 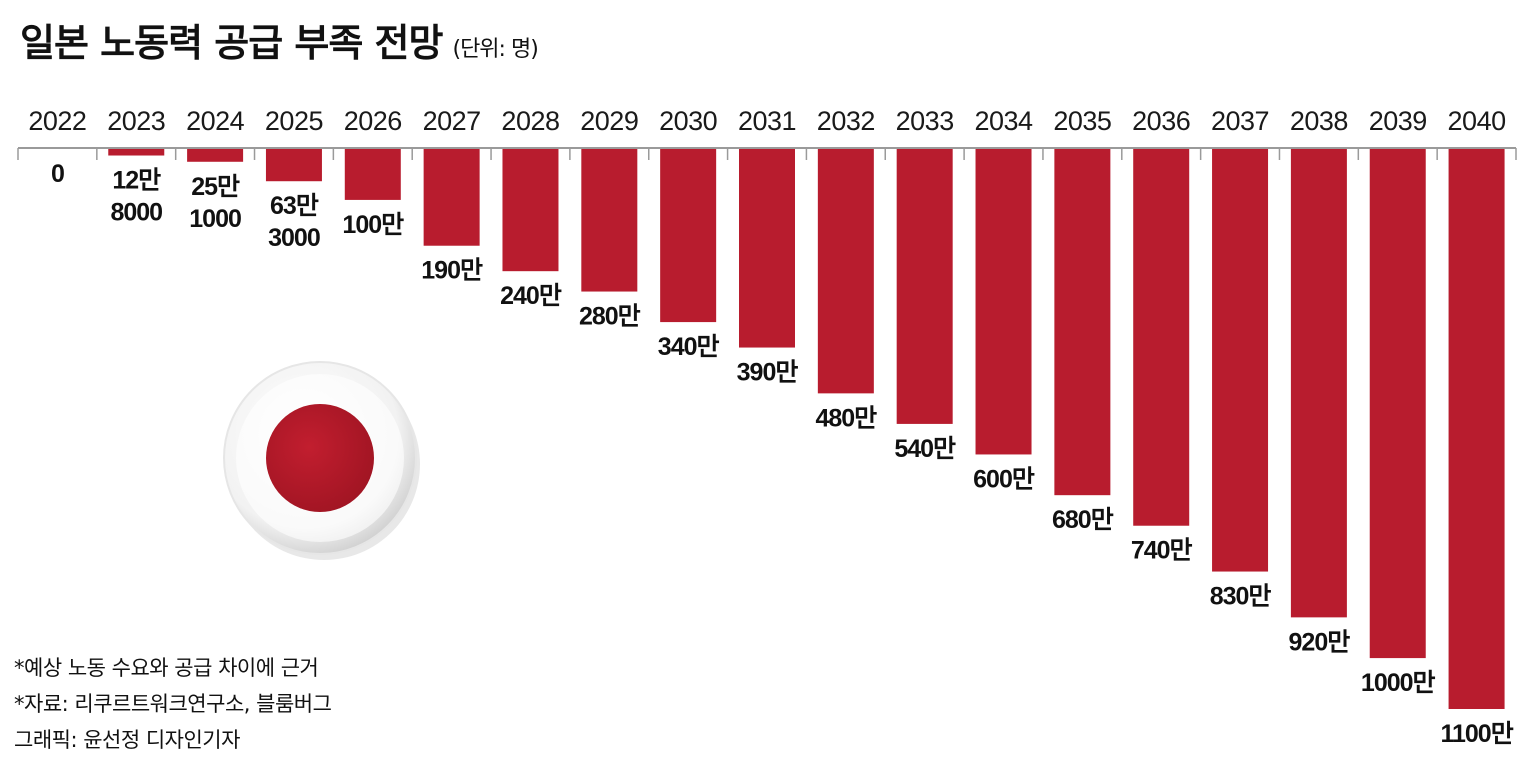 What do you see at coordinates (925, 121) in the screenshot?
I see `x-tick-label: 2033` at bounding box center [925, 121].